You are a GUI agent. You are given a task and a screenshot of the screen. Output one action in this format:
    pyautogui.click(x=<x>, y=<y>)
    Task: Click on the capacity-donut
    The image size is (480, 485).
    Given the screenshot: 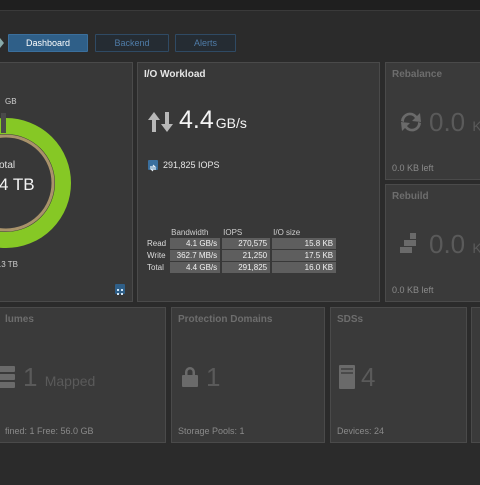 What is the action you would take?
    pyautogui.click(x=35, y=180)
    